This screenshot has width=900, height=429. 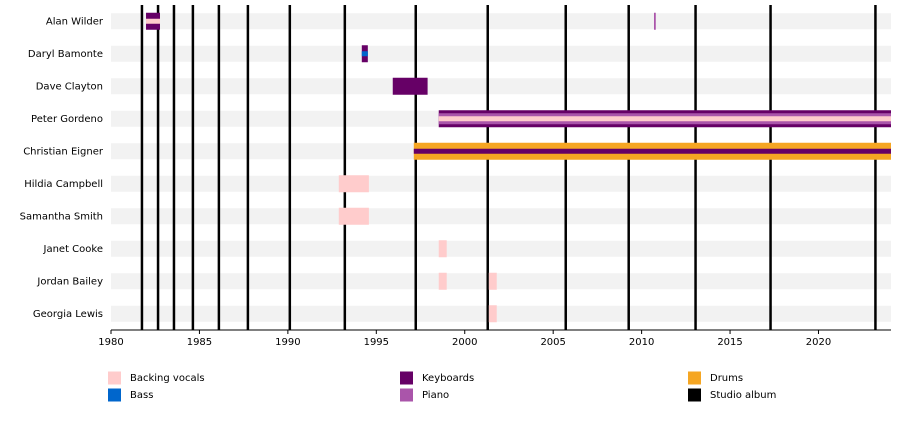 I want to click on legend-label: Studio album, so click(x=743, y=395).